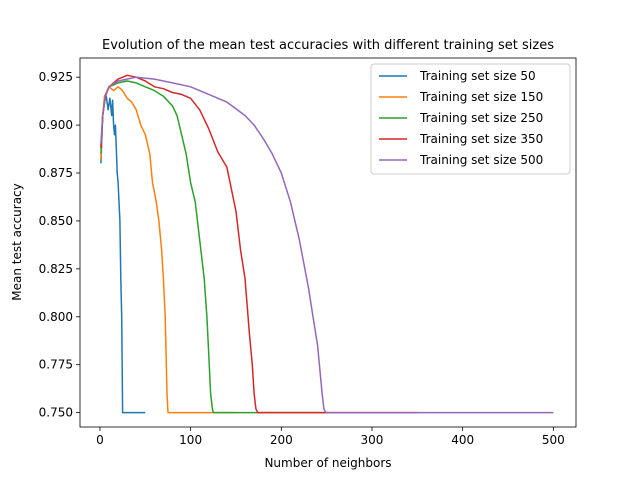  I want to click on y-tick-label: 0.800, so click(56, 317).